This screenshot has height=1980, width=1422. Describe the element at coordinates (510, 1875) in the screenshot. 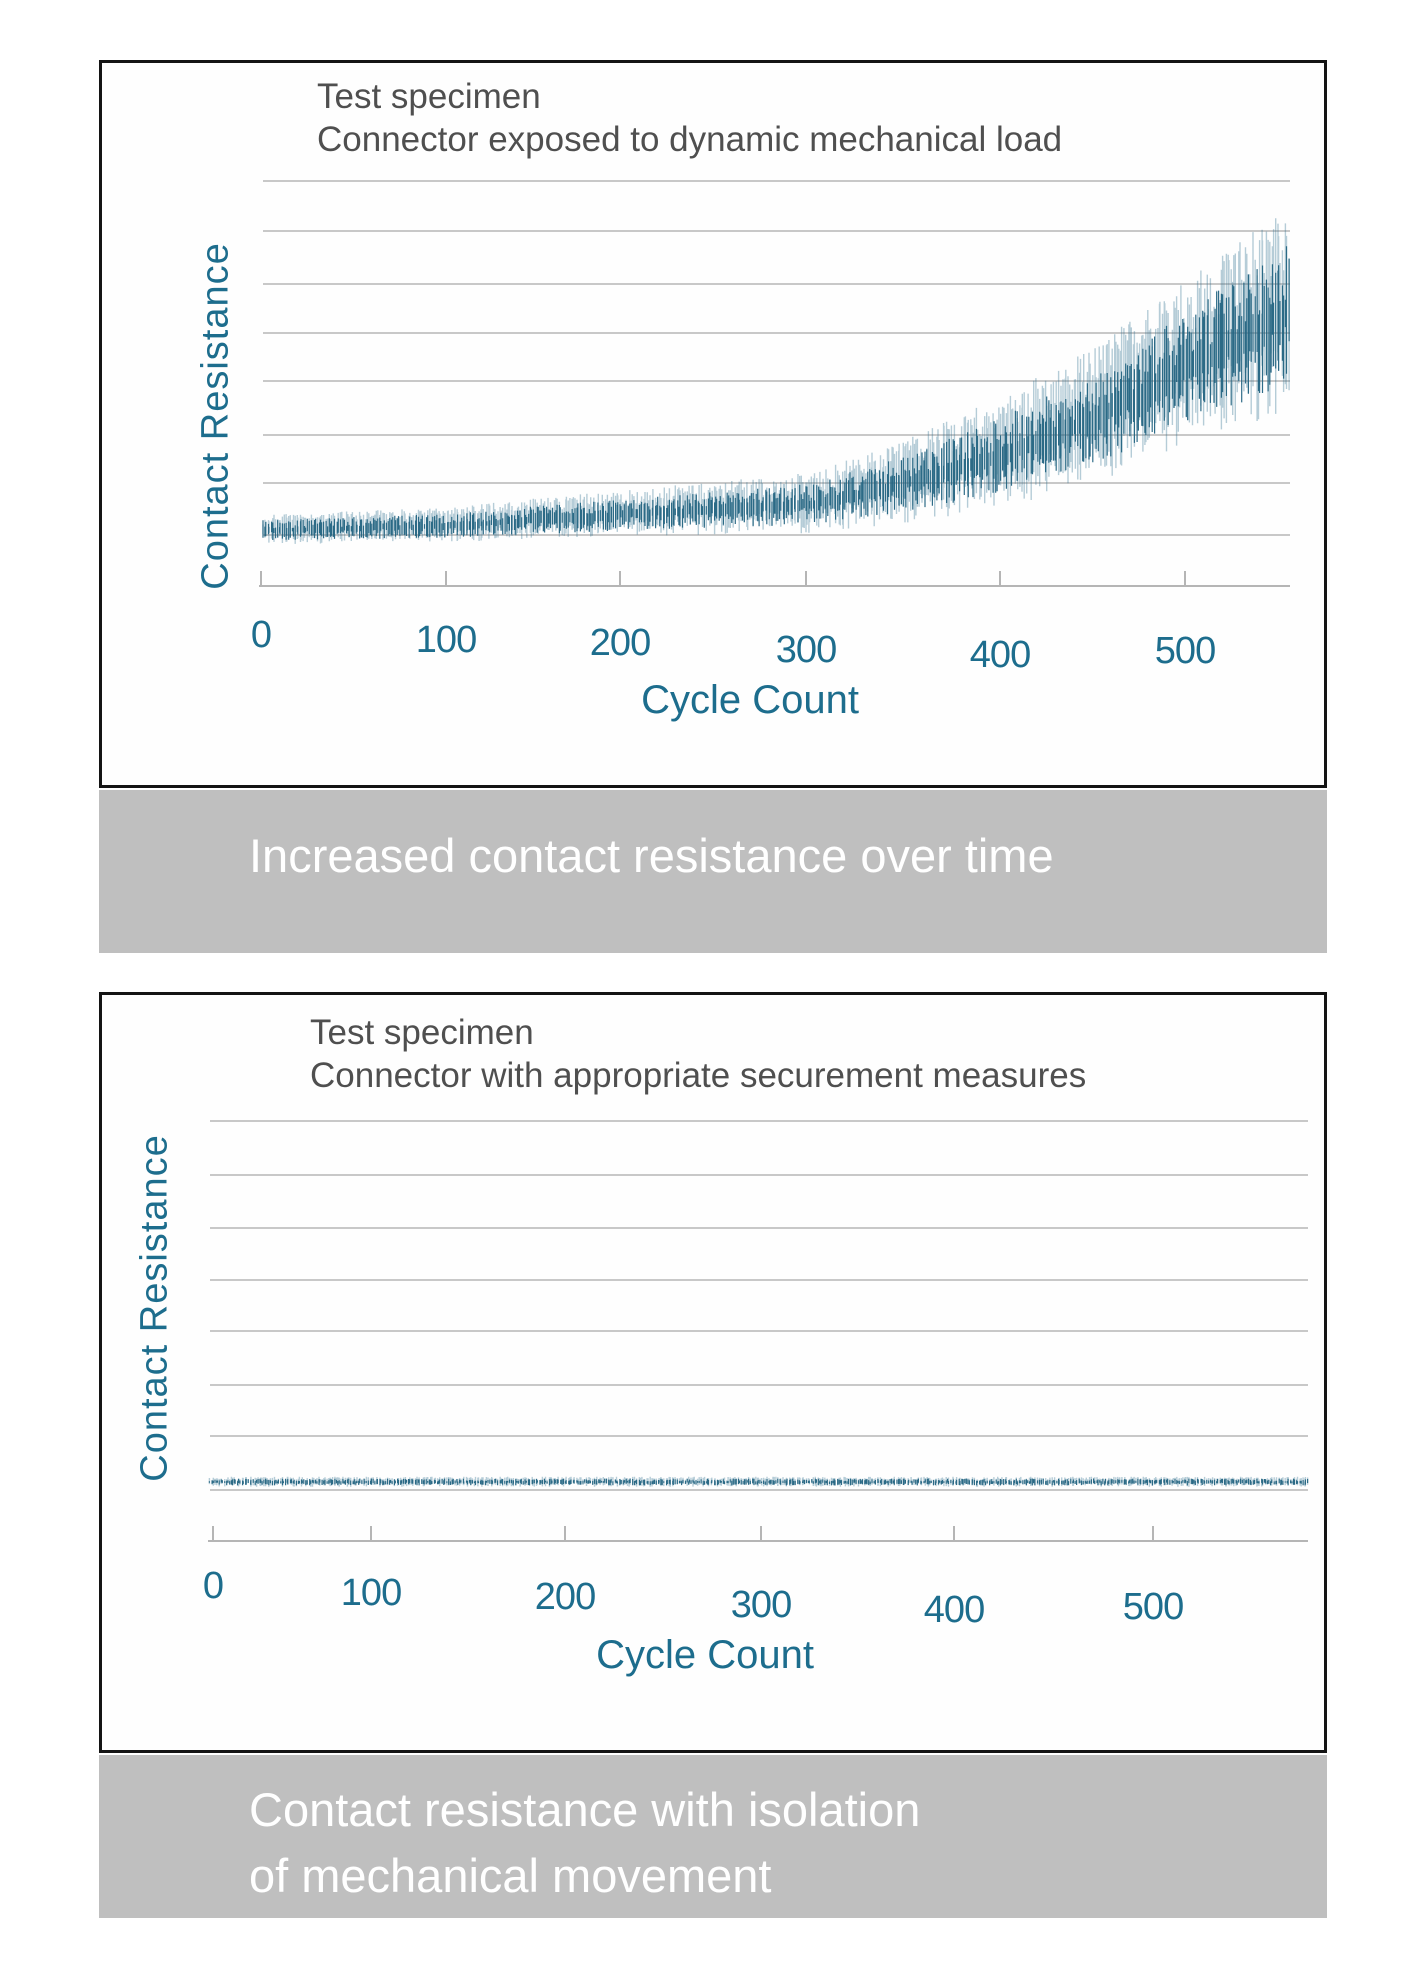

I see `caption-banner-2-line2: of mechanical movement` at that location.